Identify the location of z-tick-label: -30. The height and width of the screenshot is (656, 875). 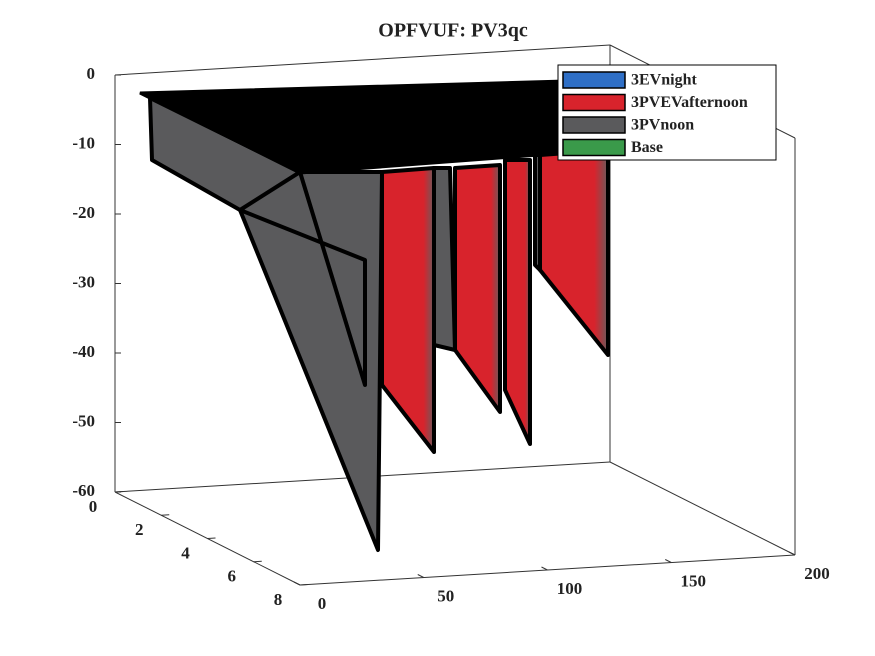
(83, 281).